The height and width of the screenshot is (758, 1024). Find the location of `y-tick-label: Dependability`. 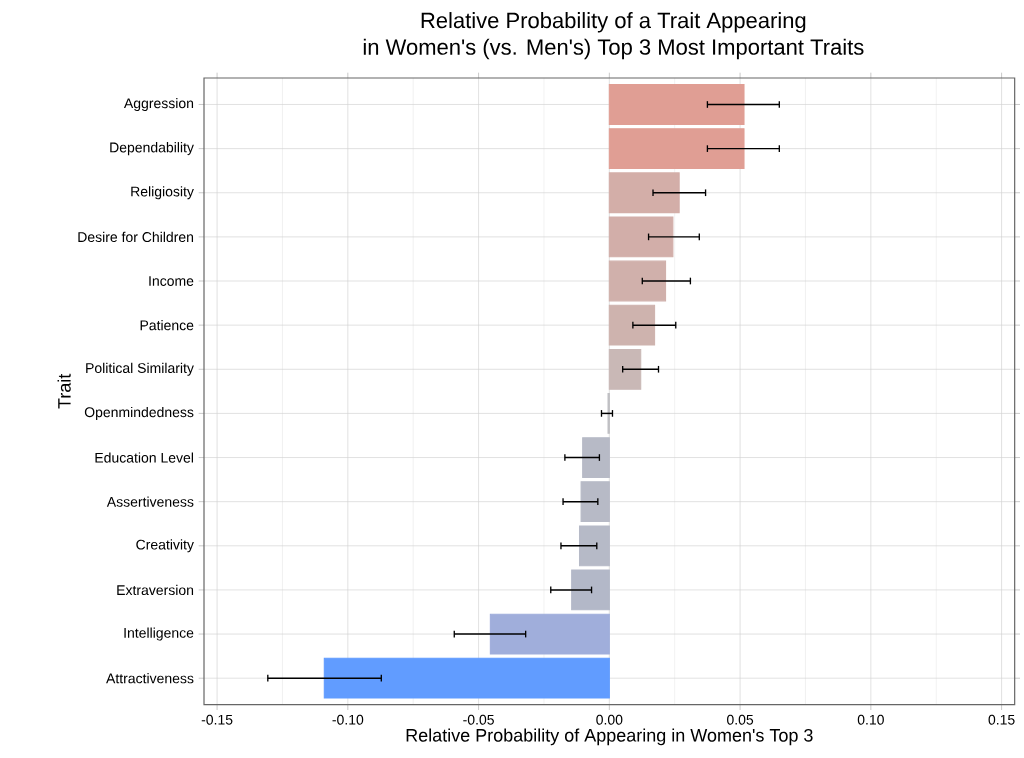

y-tick-label: Dependability is located at coordinates (152, 149).